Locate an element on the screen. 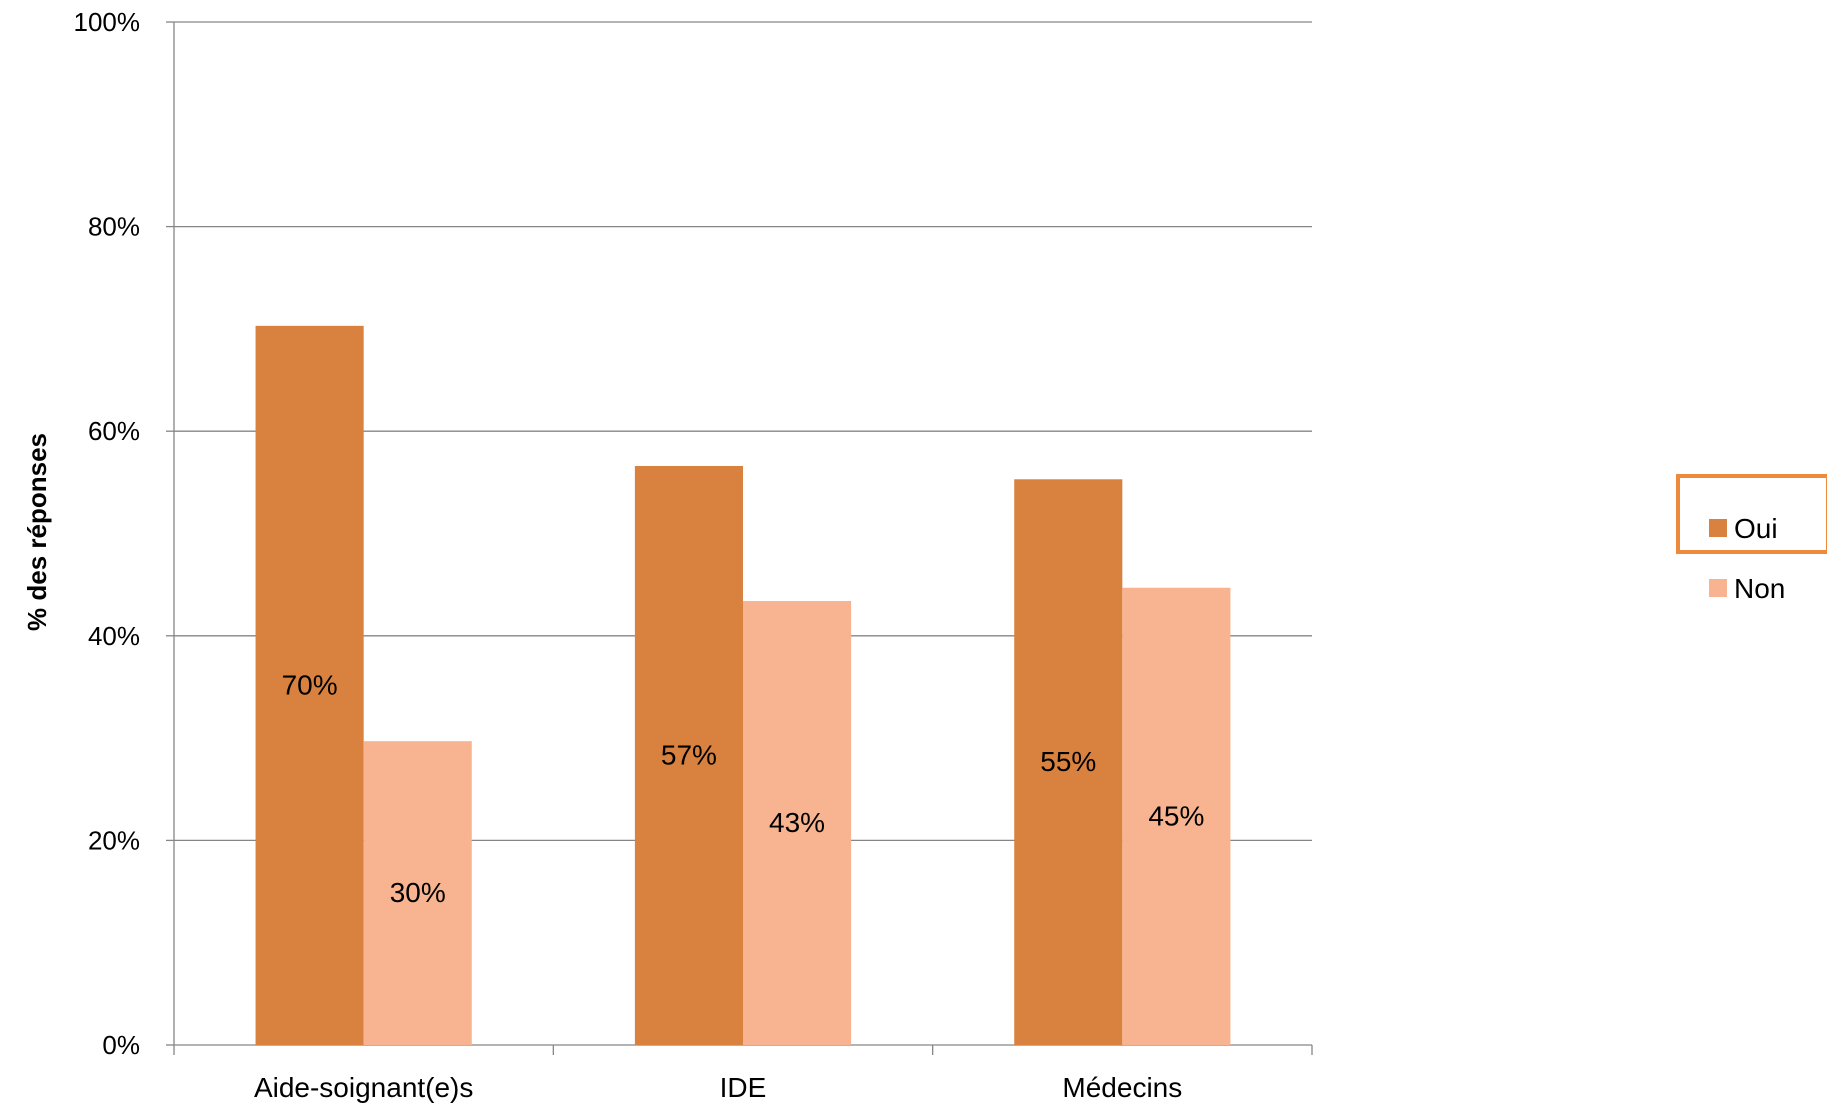 The height and width of the screenshot is (1111, 1827). data-label: 43% is located at coordinates (797, 822).